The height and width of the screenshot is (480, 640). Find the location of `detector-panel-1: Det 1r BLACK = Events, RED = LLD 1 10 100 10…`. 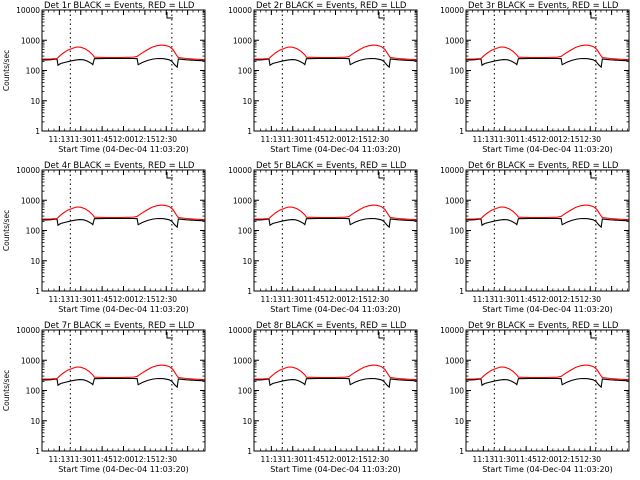

detector-panel-1: Det 1r BLACK = Events, RED = LLD 1 10 100 10… is located at coordinates (104, 77).